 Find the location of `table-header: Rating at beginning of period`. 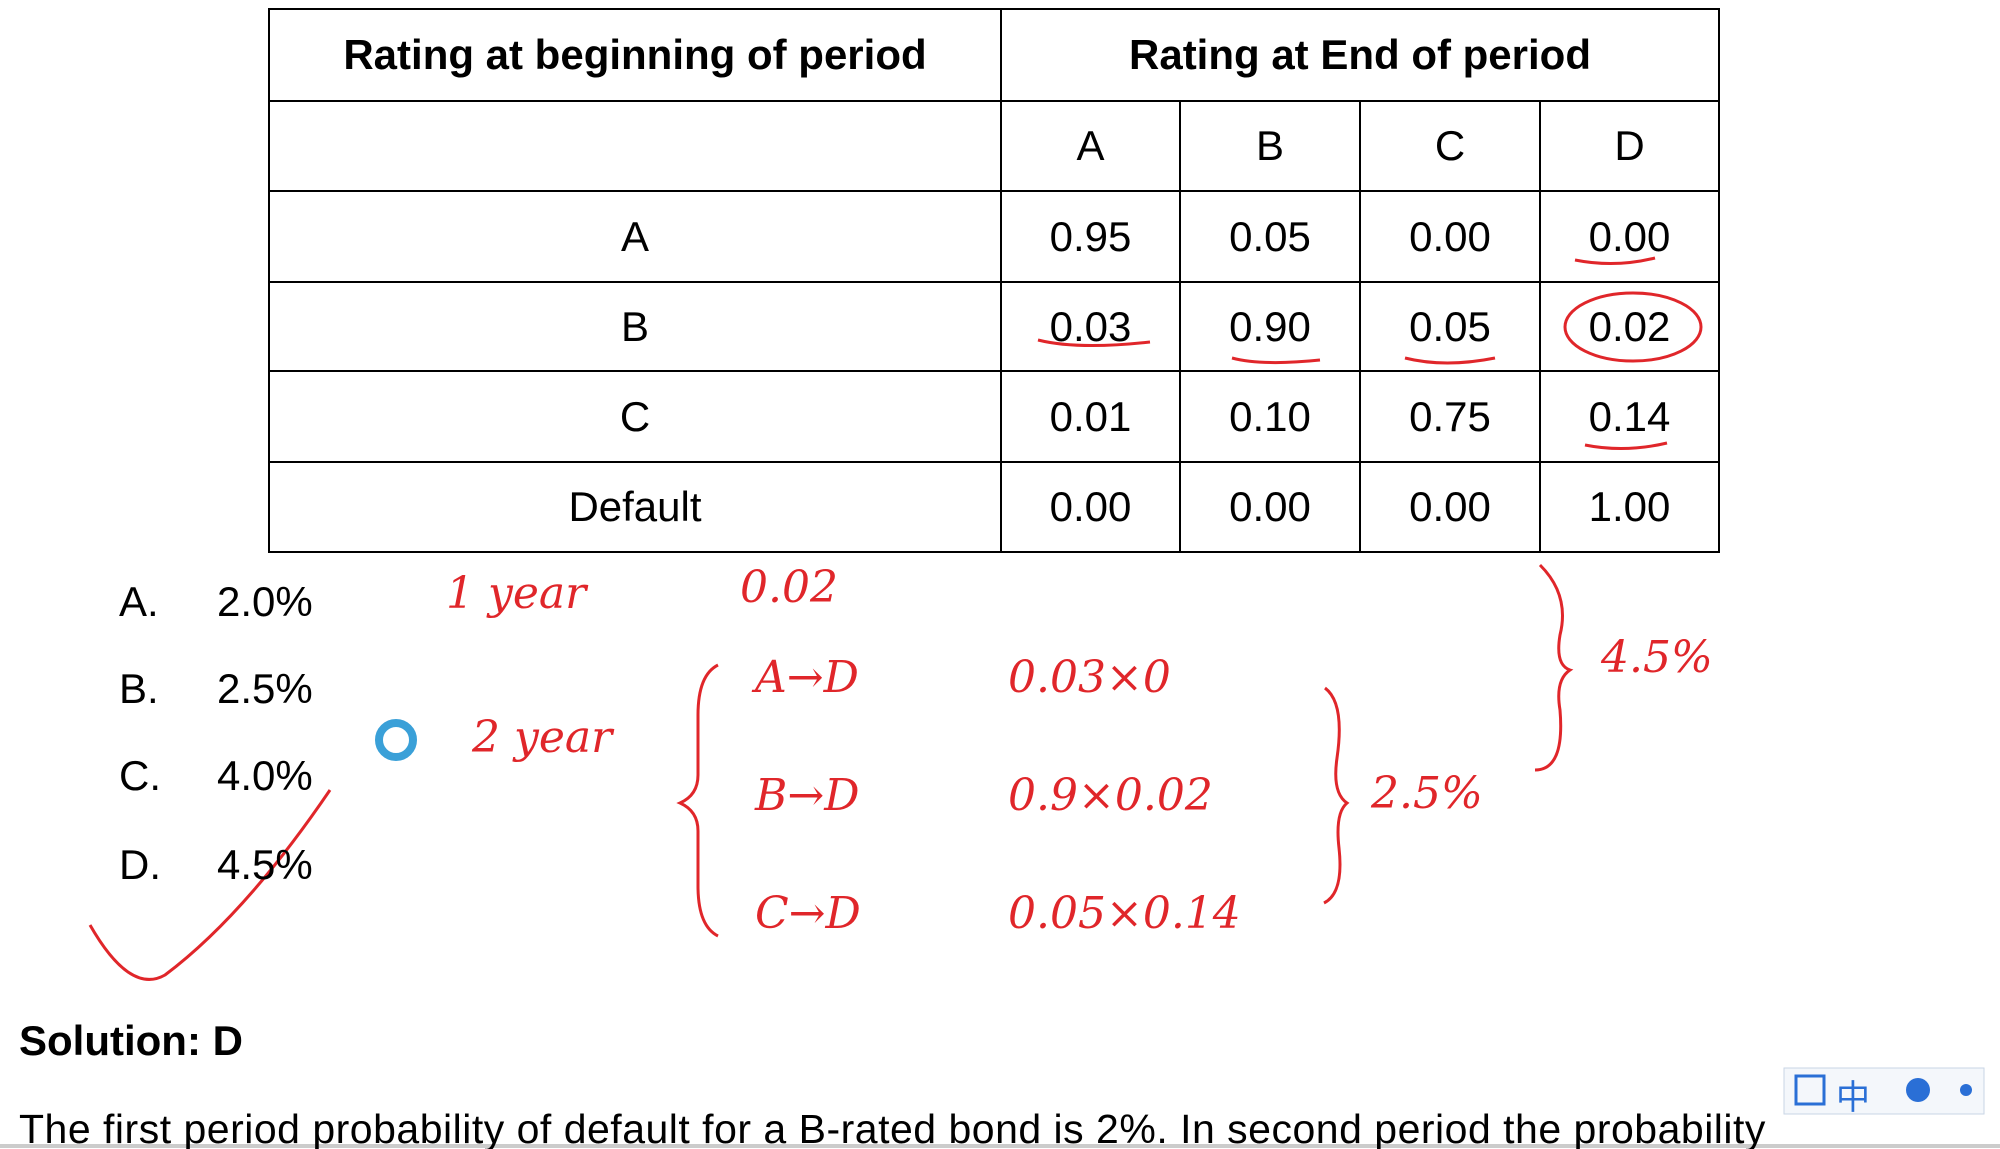

table-header: Rating at beginning of period is located at coordinates (635, 54).